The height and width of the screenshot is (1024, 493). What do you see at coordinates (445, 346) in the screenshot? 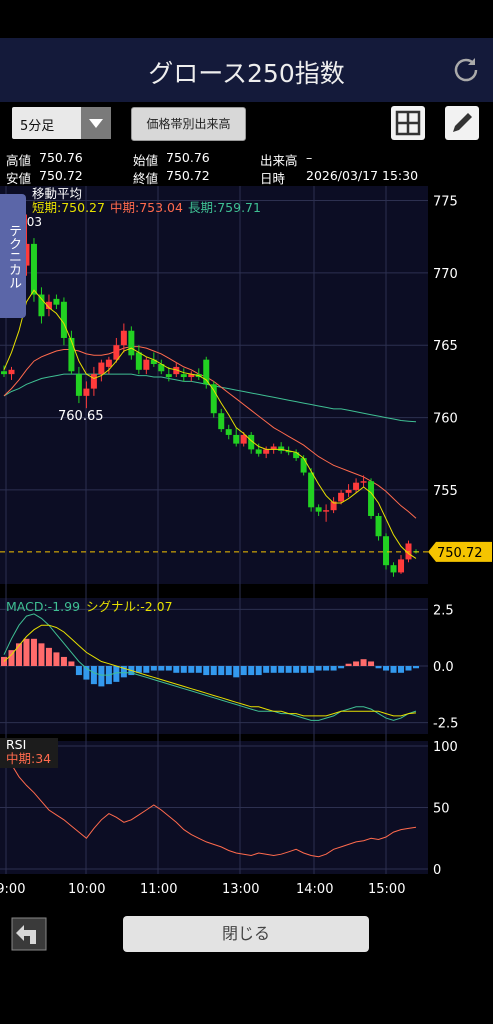
I see `price-y-tick-label: 765` at bounding box center [445, 346].